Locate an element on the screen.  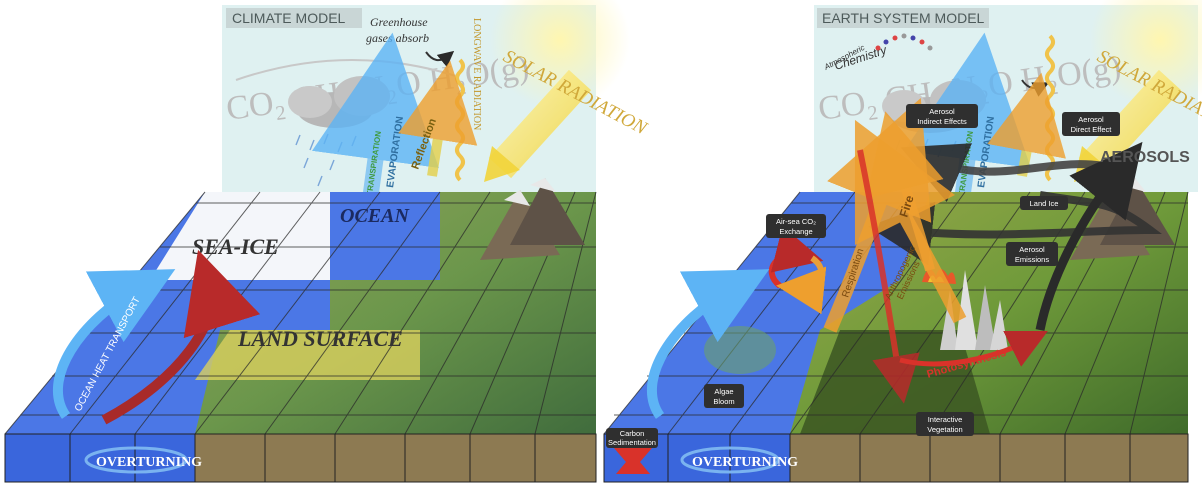
aerosol-emissions-arrow is located at coordinates (1089, 236).